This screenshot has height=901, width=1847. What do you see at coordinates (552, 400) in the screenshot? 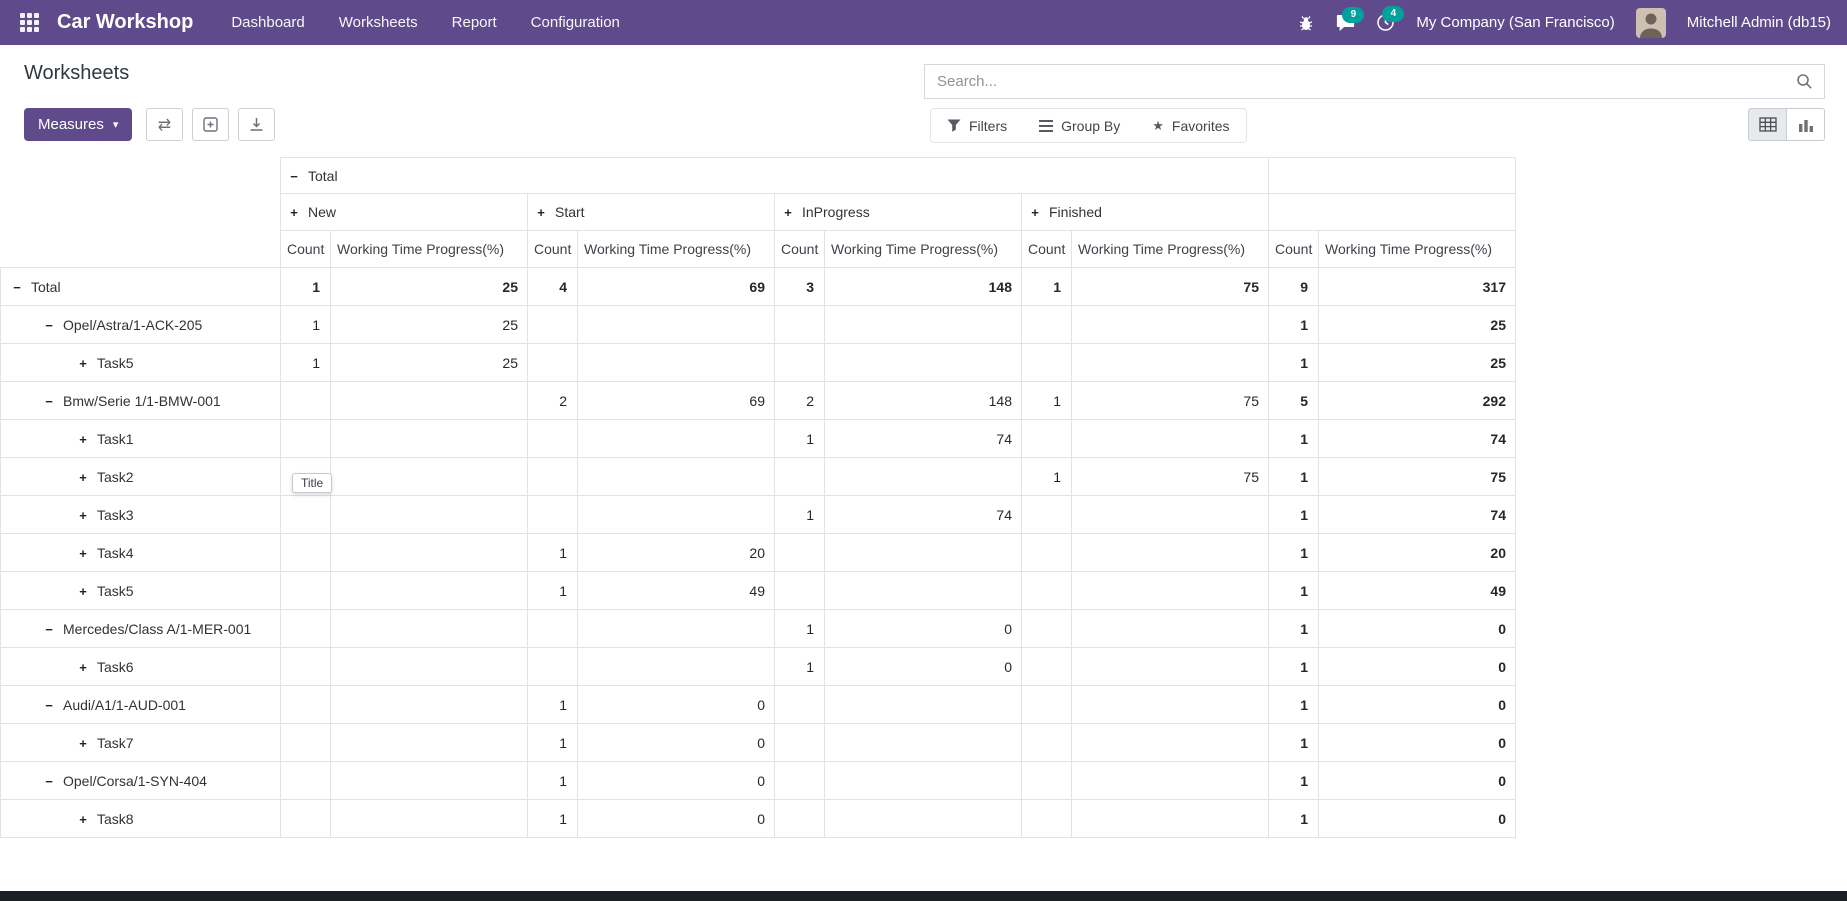
I see `pivot-cell: 2` at bounding box center [552, 400].